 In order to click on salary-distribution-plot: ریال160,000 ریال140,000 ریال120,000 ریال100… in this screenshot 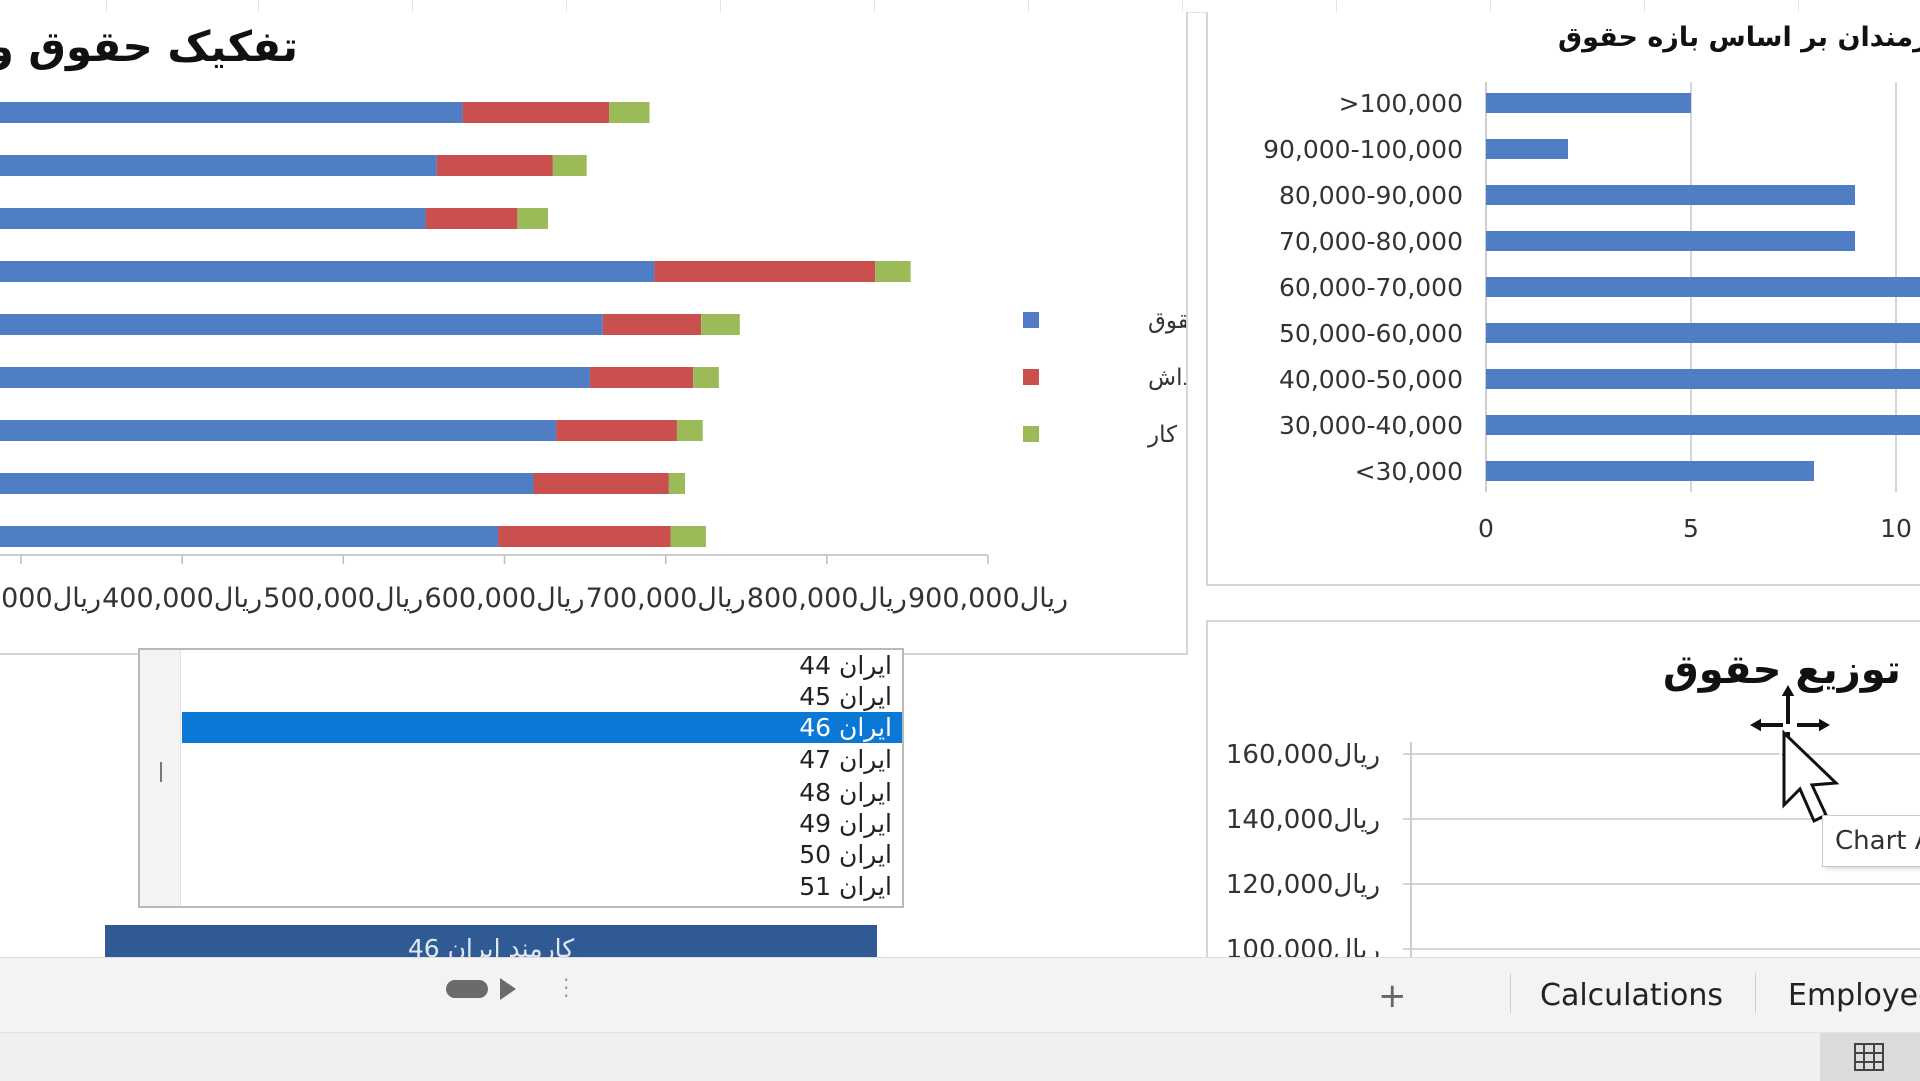, I will do `click(1573, 848)`.